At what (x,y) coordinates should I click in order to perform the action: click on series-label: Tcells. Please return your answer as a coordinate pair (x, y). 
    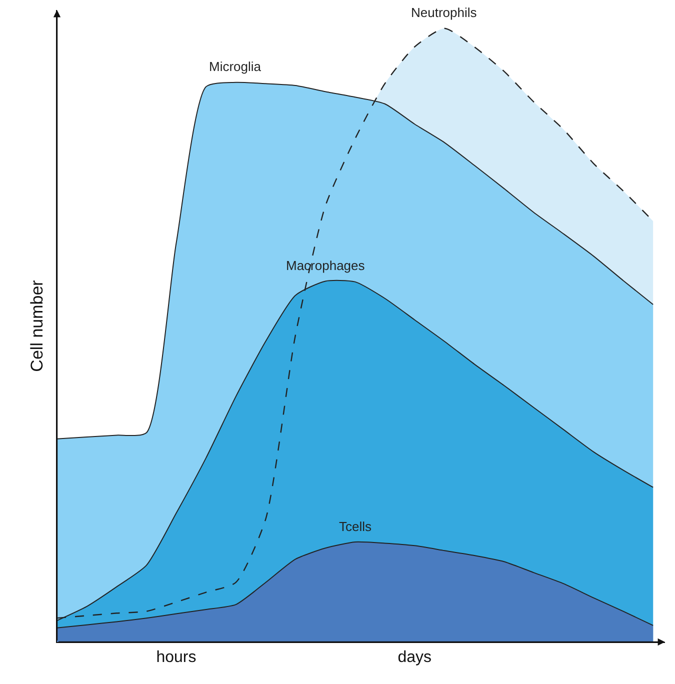
    Looking at the image, I should click on (355, 526).